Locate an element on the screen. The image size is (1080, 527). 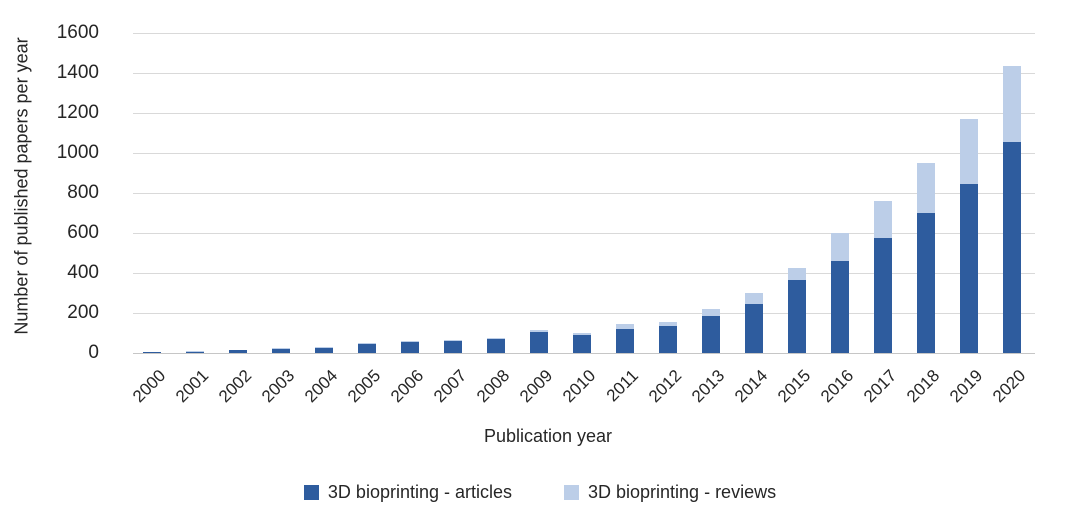
bar-2017 is located at coordinates (883, 277).